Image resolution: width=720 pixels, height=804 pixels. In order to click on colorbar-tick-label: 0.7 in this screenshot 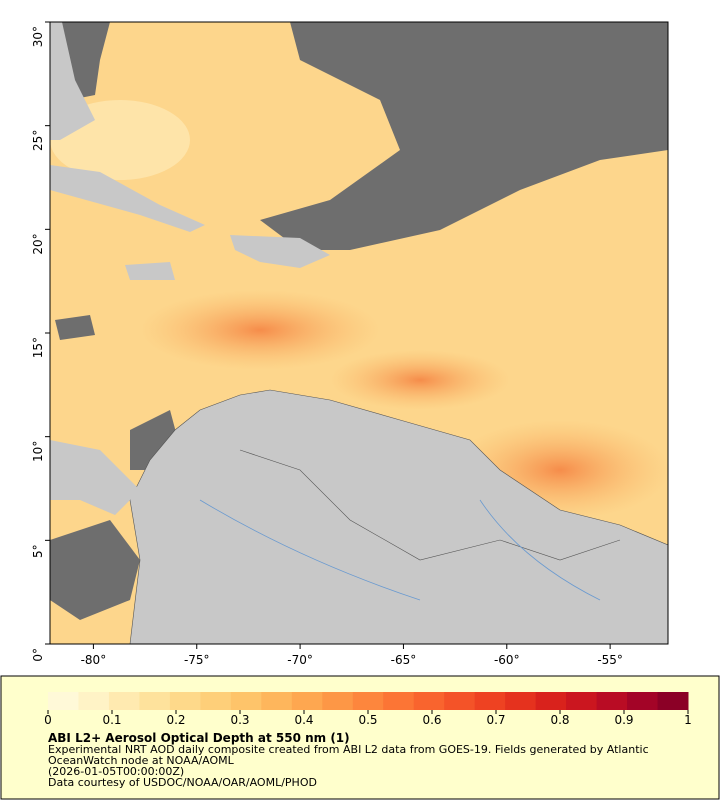, I will do `click(495, 720)`.